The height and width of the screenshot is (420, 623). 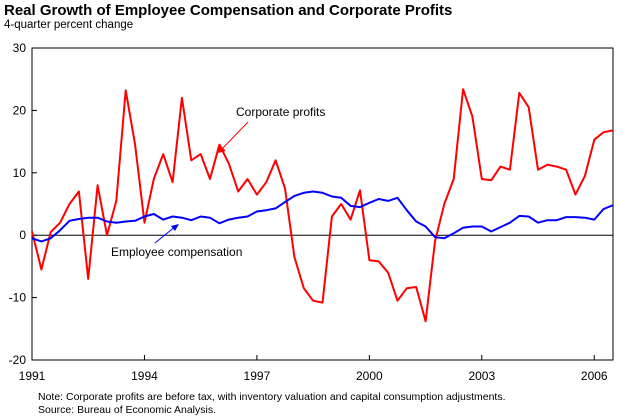 What do you see at coordinates (18, 298) in the screenshot?
I see `y-tick-label: -10` at bounding box center [18, 298].